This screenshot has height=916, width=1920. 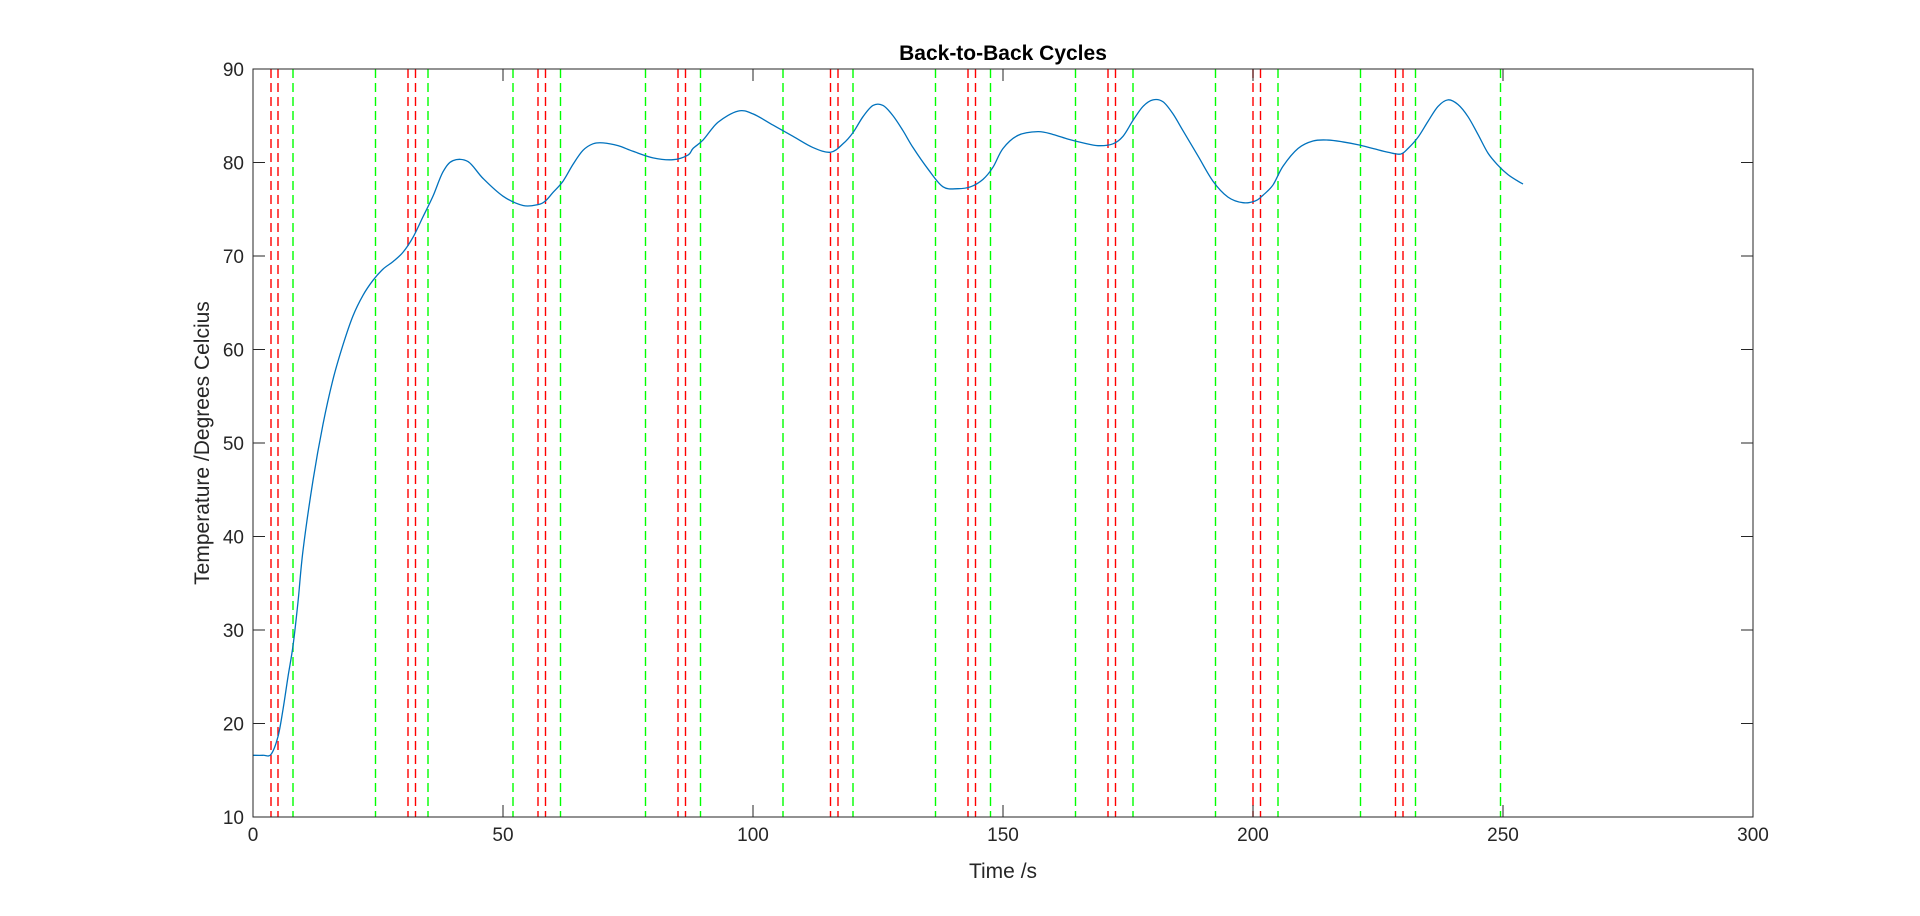 What do you see at coordinates (233, 631) in the screenshot?
I see `y-tick-label: 30` at bounding box center [233, 631].